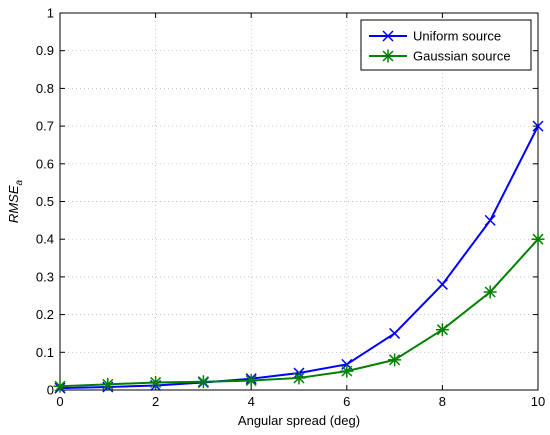  Describe the element at coordinates (45, 276) in the screenshot. I see `y-tick-label: 0.3` at that location.